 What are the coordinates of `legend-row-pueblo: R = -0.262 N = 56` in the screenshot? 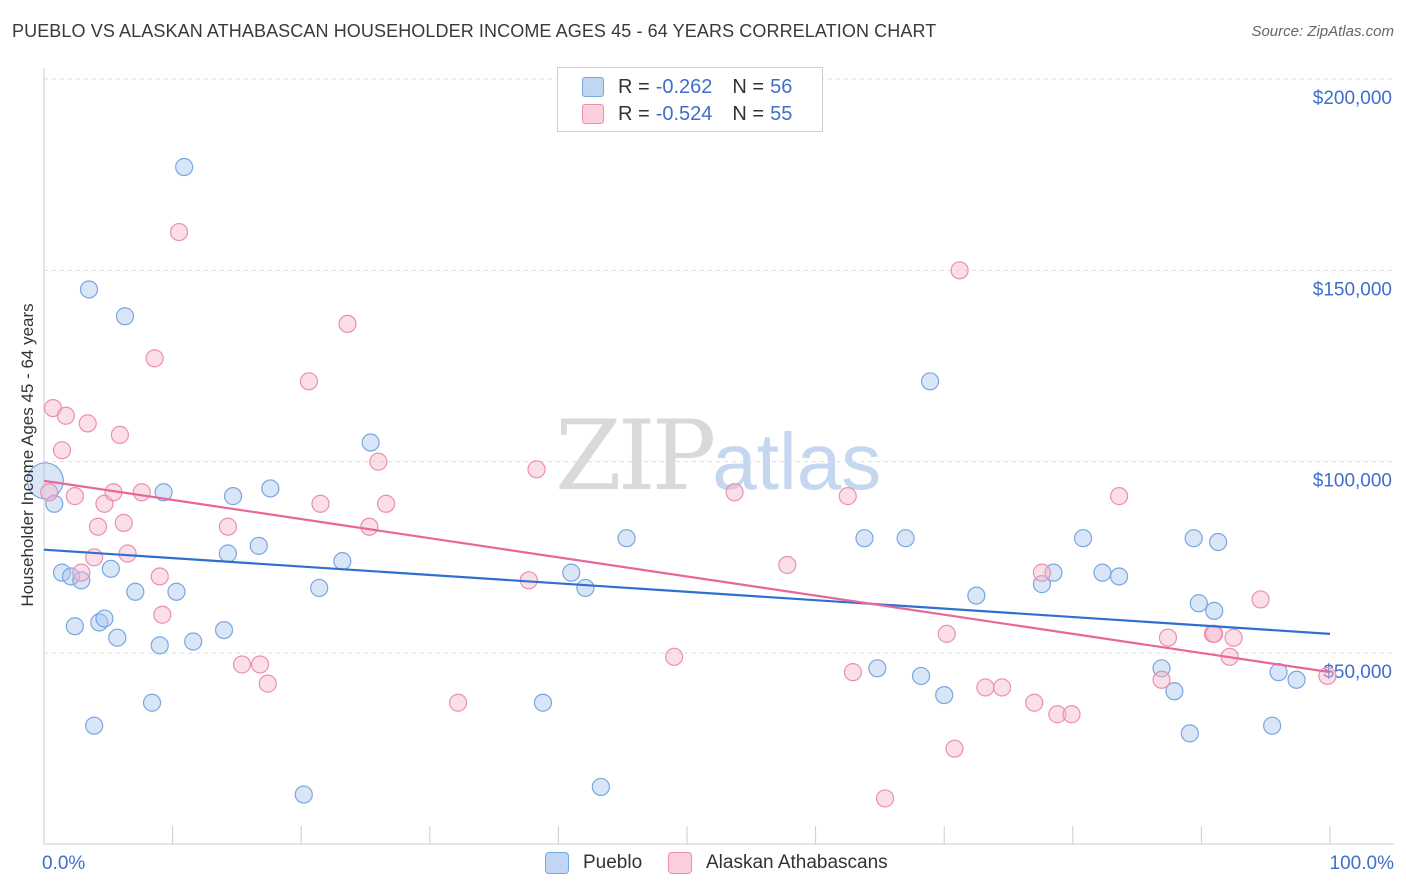 It's located at (687, 87).